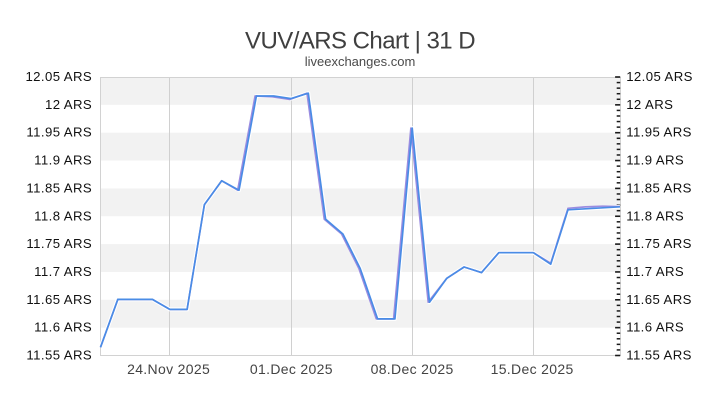 Image resolution: width=720 pixels, height=405 pixels. Describe the element at coordinates (168, 369) in the screenshot. I see `svg-text: 24.Nov 2025` at that location.